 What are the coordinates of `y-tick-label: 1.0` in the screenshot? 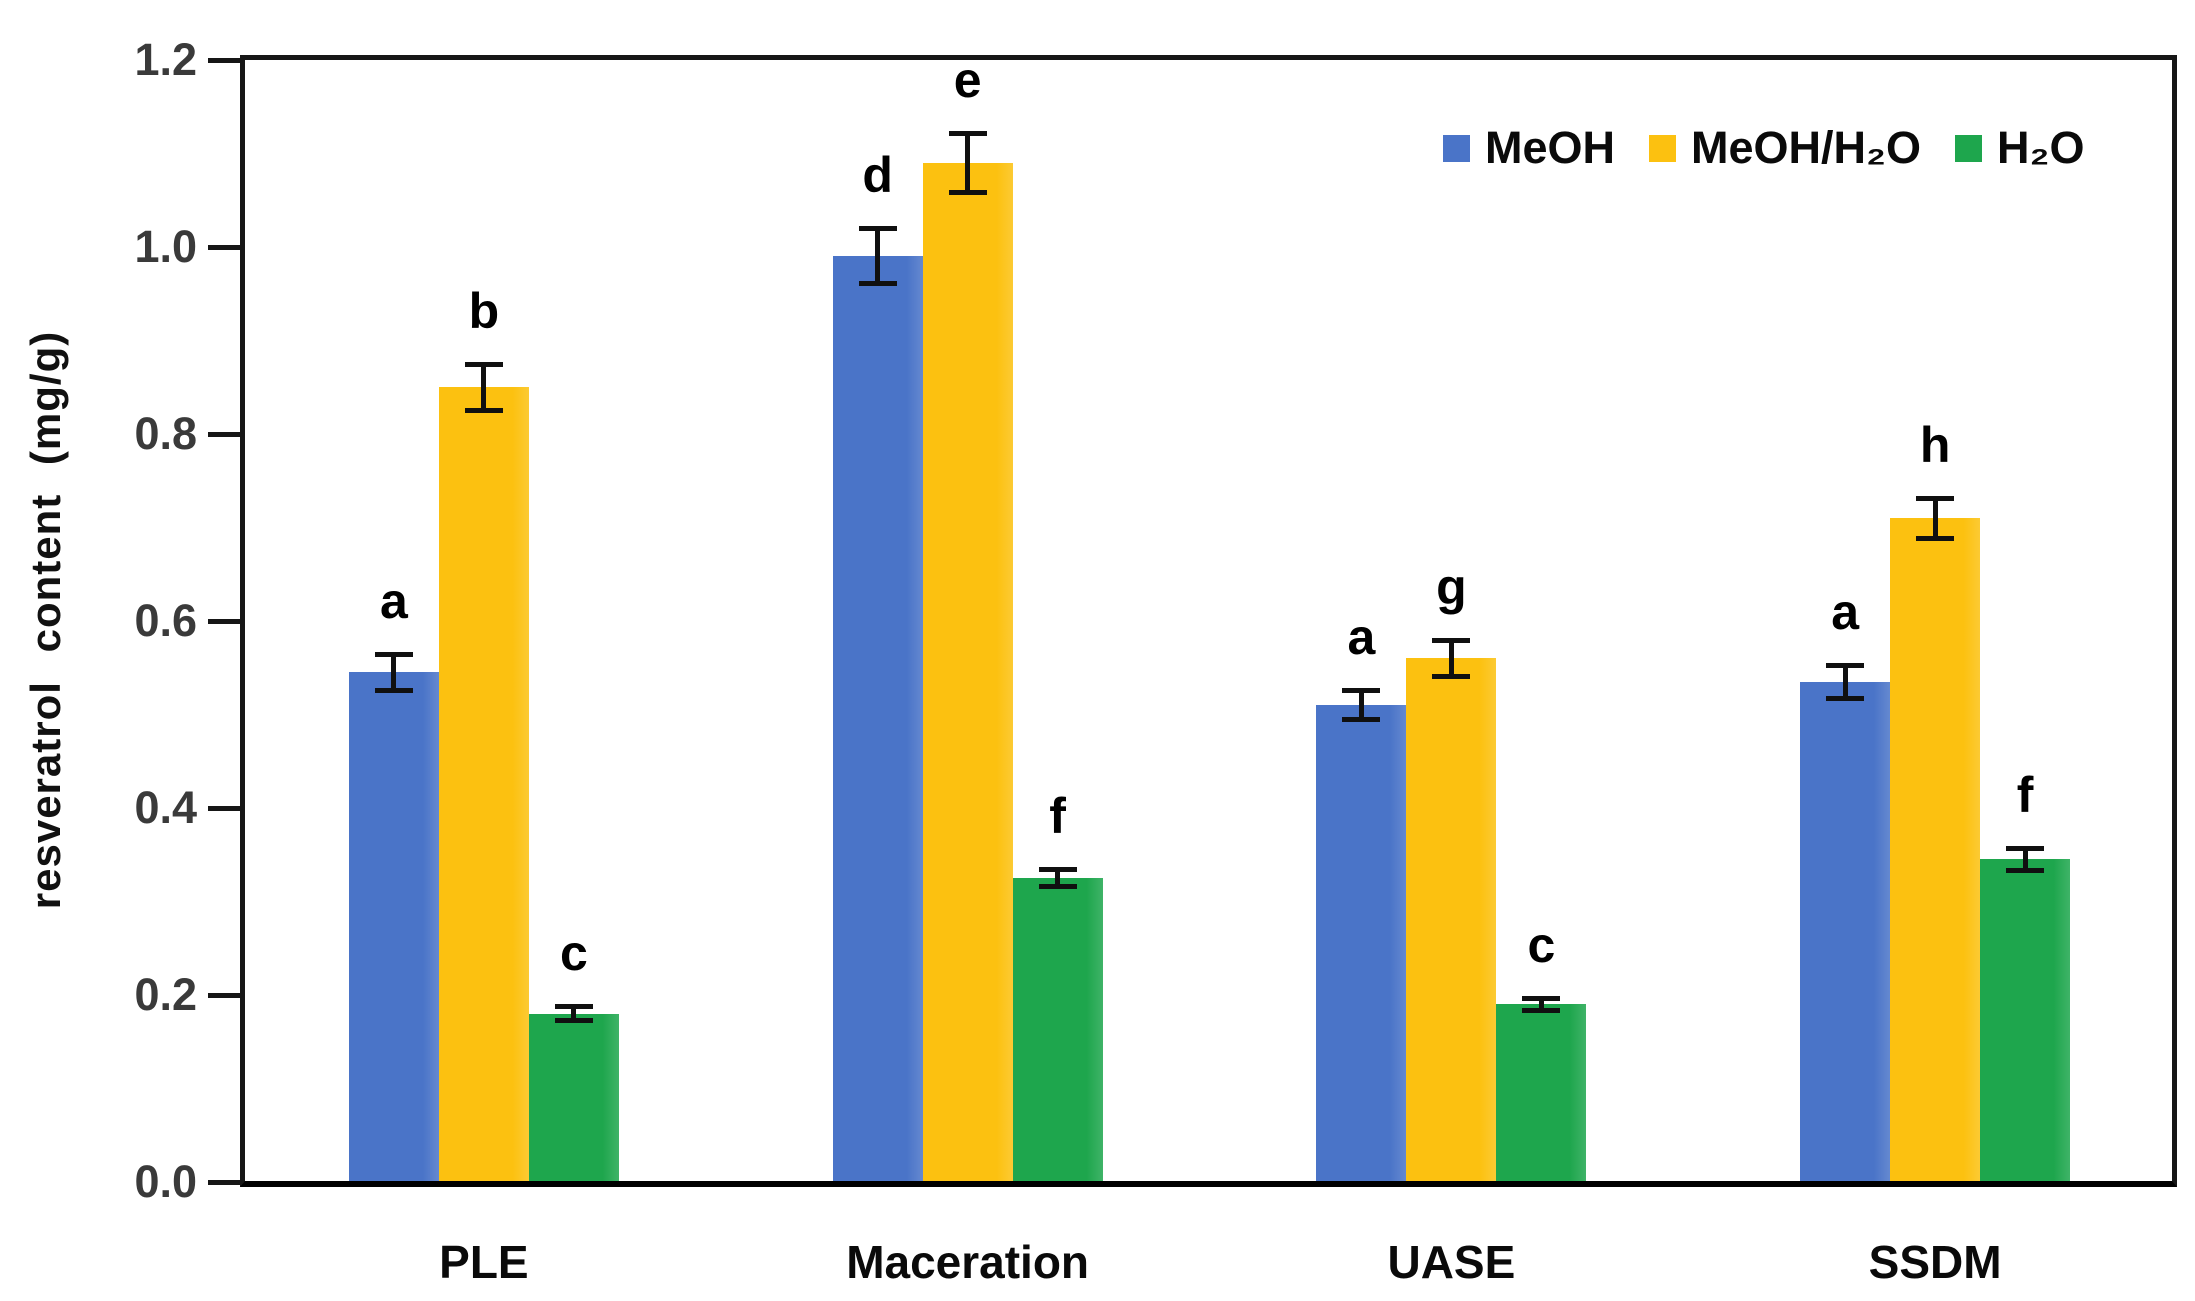 It's located at (165, 246).